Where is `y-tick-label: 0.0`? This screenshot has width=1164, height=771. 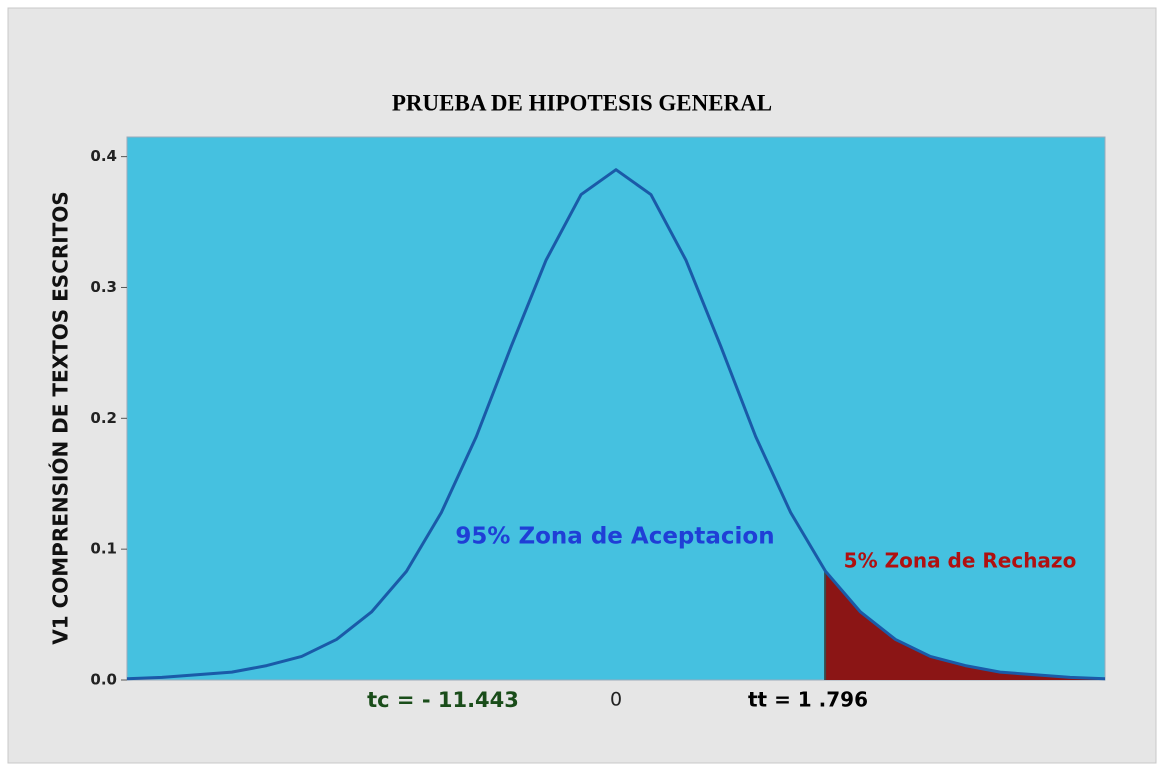
y-tick-label: 0.0 is located at coordinates (103, 680).